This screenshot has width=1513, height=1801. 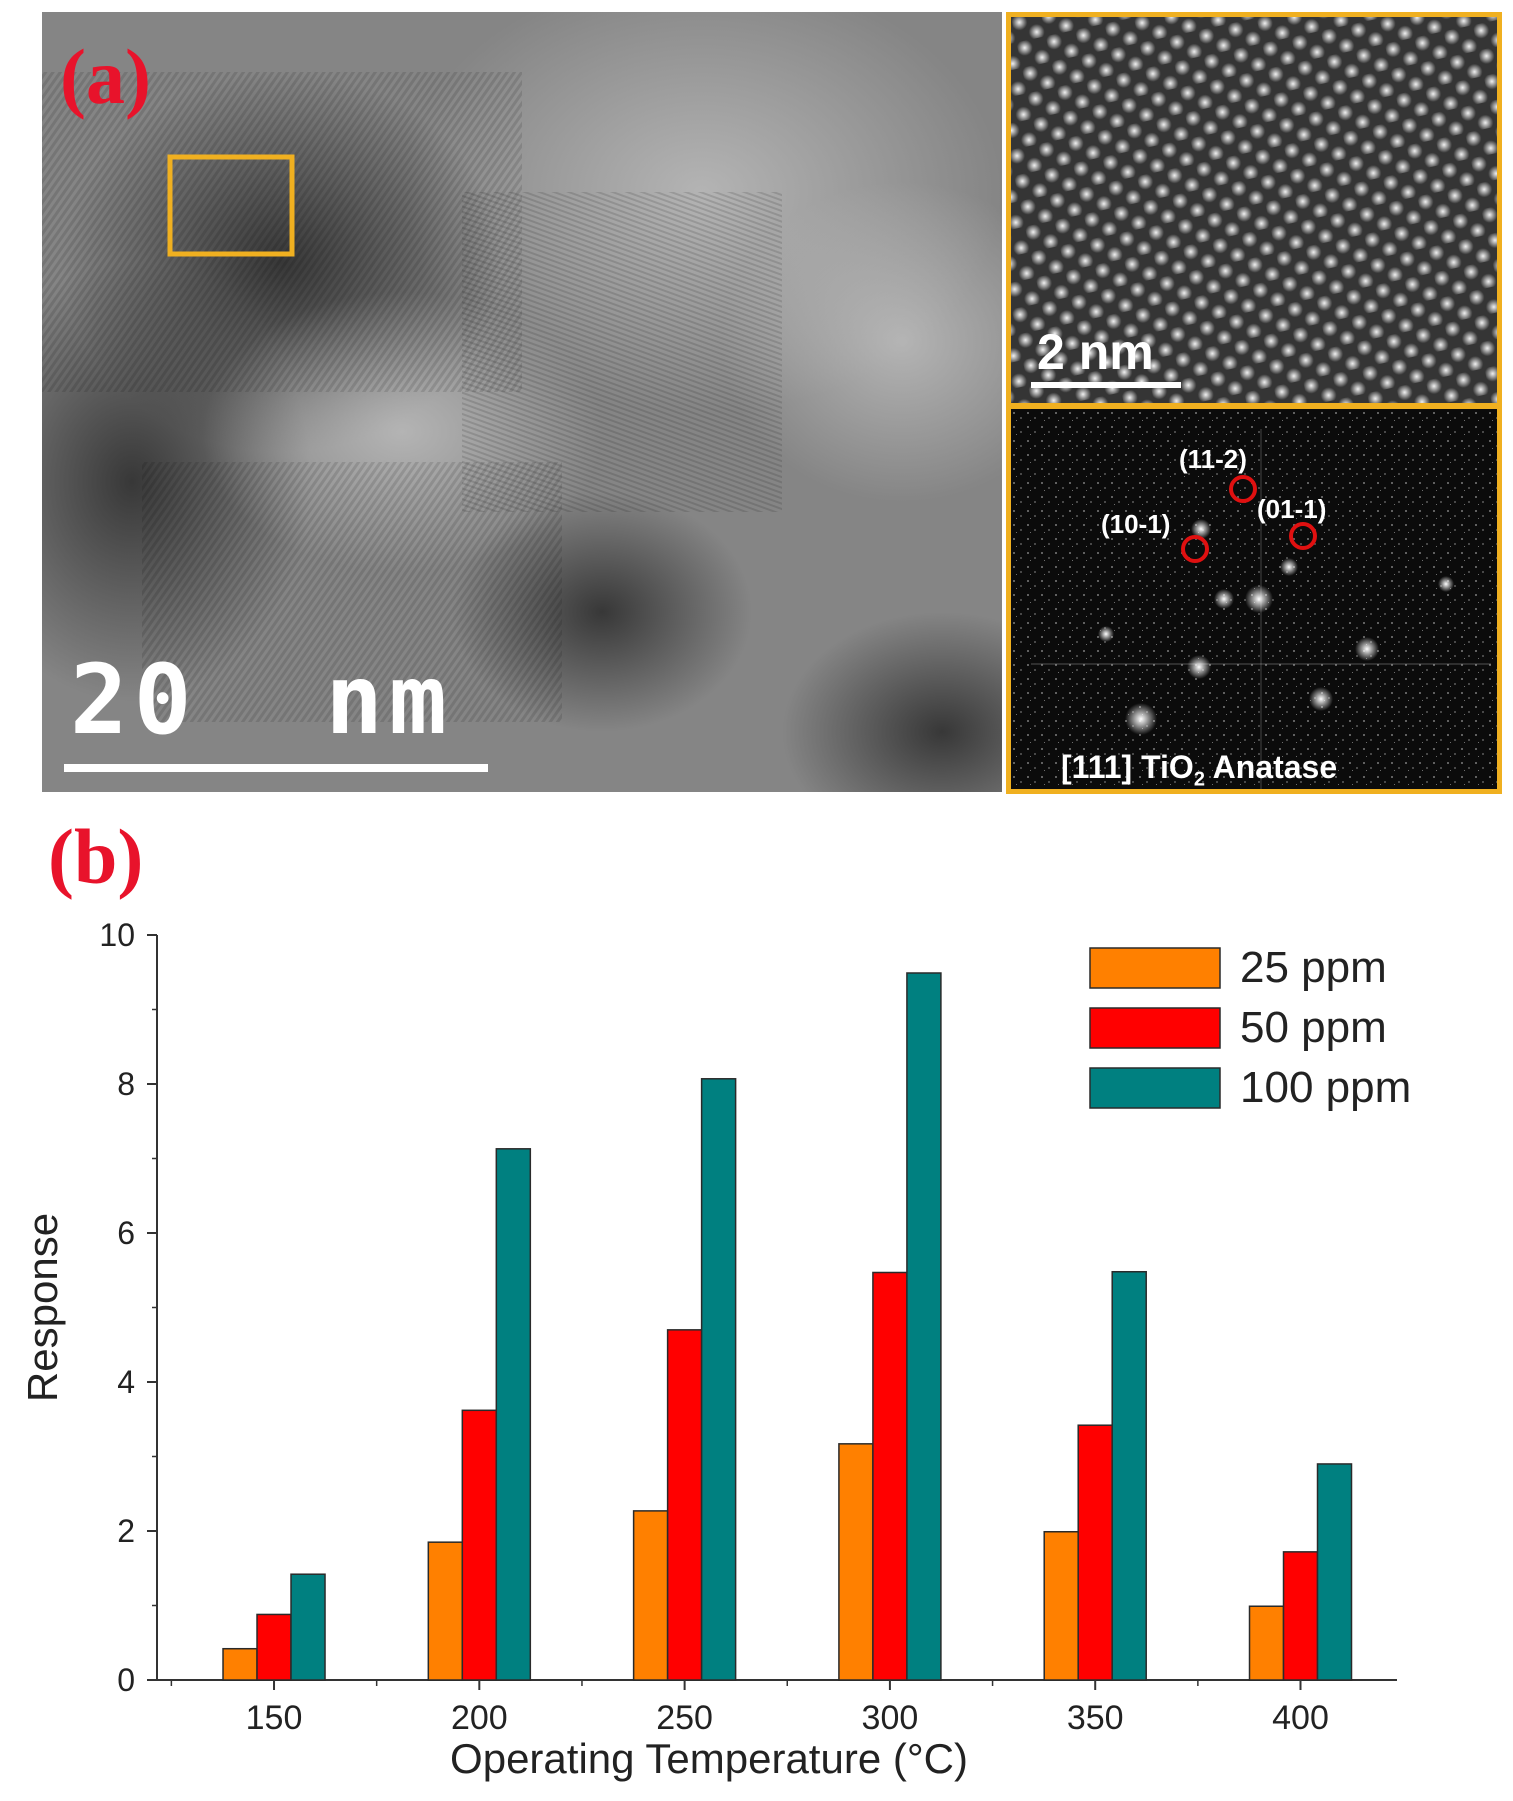 I want to click on x-tick-label: 150, so click(x=274, y=1718).